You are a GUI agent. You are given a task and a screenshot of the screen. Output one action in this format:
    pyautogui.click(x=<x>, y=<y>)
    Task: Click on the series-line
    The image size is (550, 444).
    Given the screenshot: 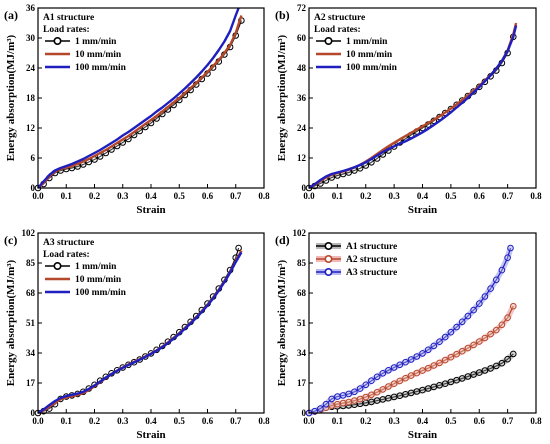 What is the action you would take?
    pyautogui.click(x=413, y=106)
    